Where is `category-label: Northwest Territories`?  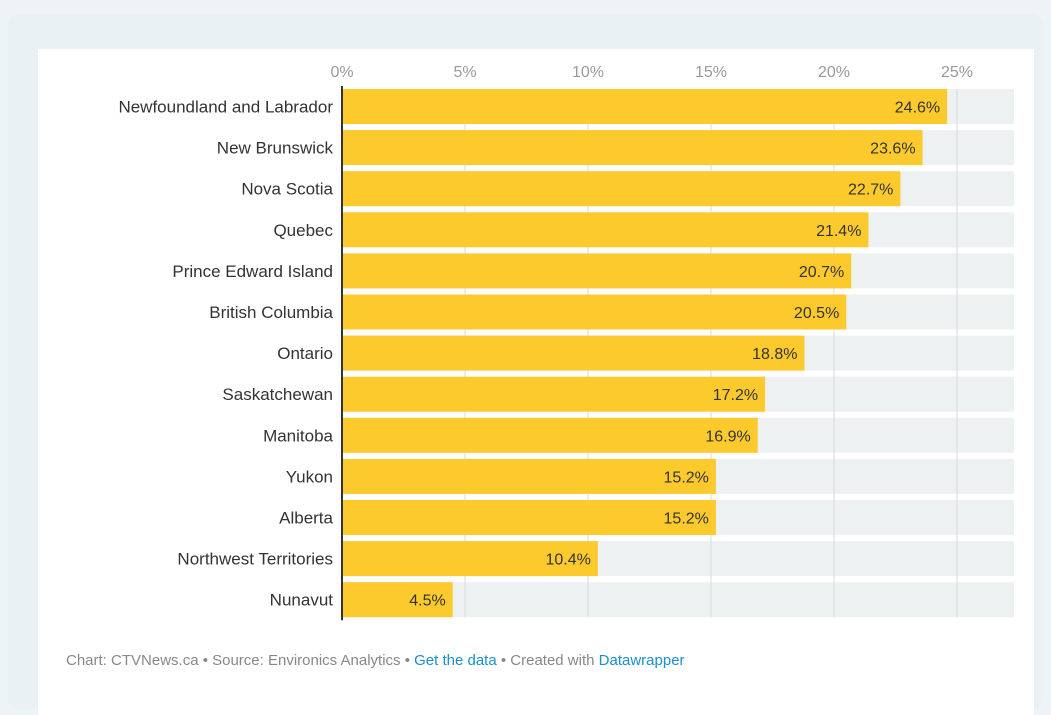 category-label: Northwest Territories is located at coordinates (255, 559).